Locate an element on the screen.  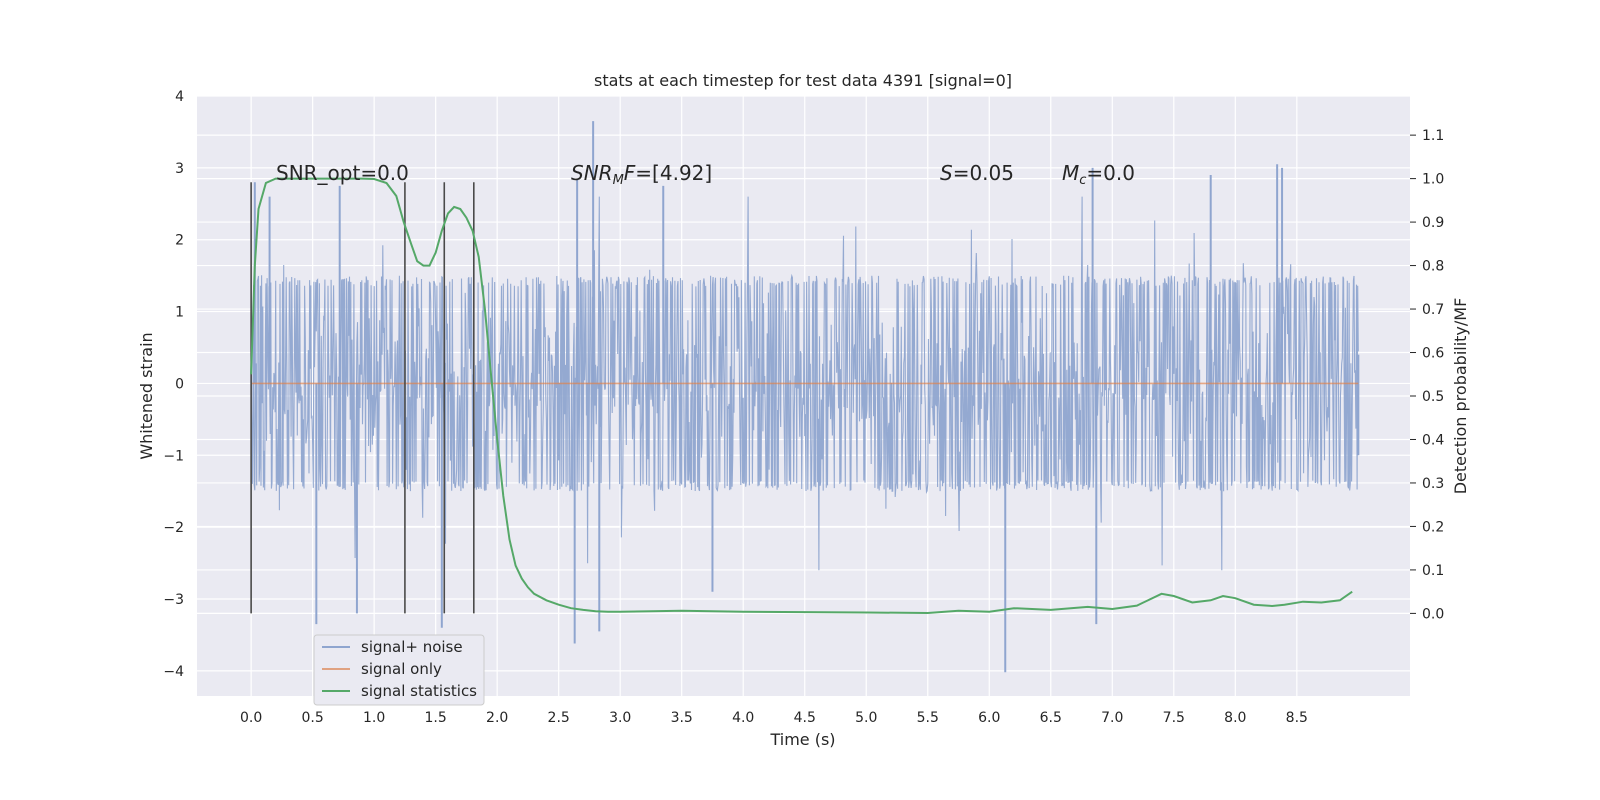
x-tick-label: 7.5 is located at coordinates (1174, 718).